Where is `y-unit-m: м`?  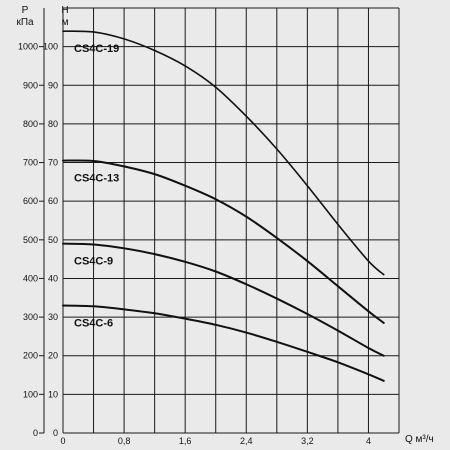 y-unit-m: м is located at coordinates (65, 22).